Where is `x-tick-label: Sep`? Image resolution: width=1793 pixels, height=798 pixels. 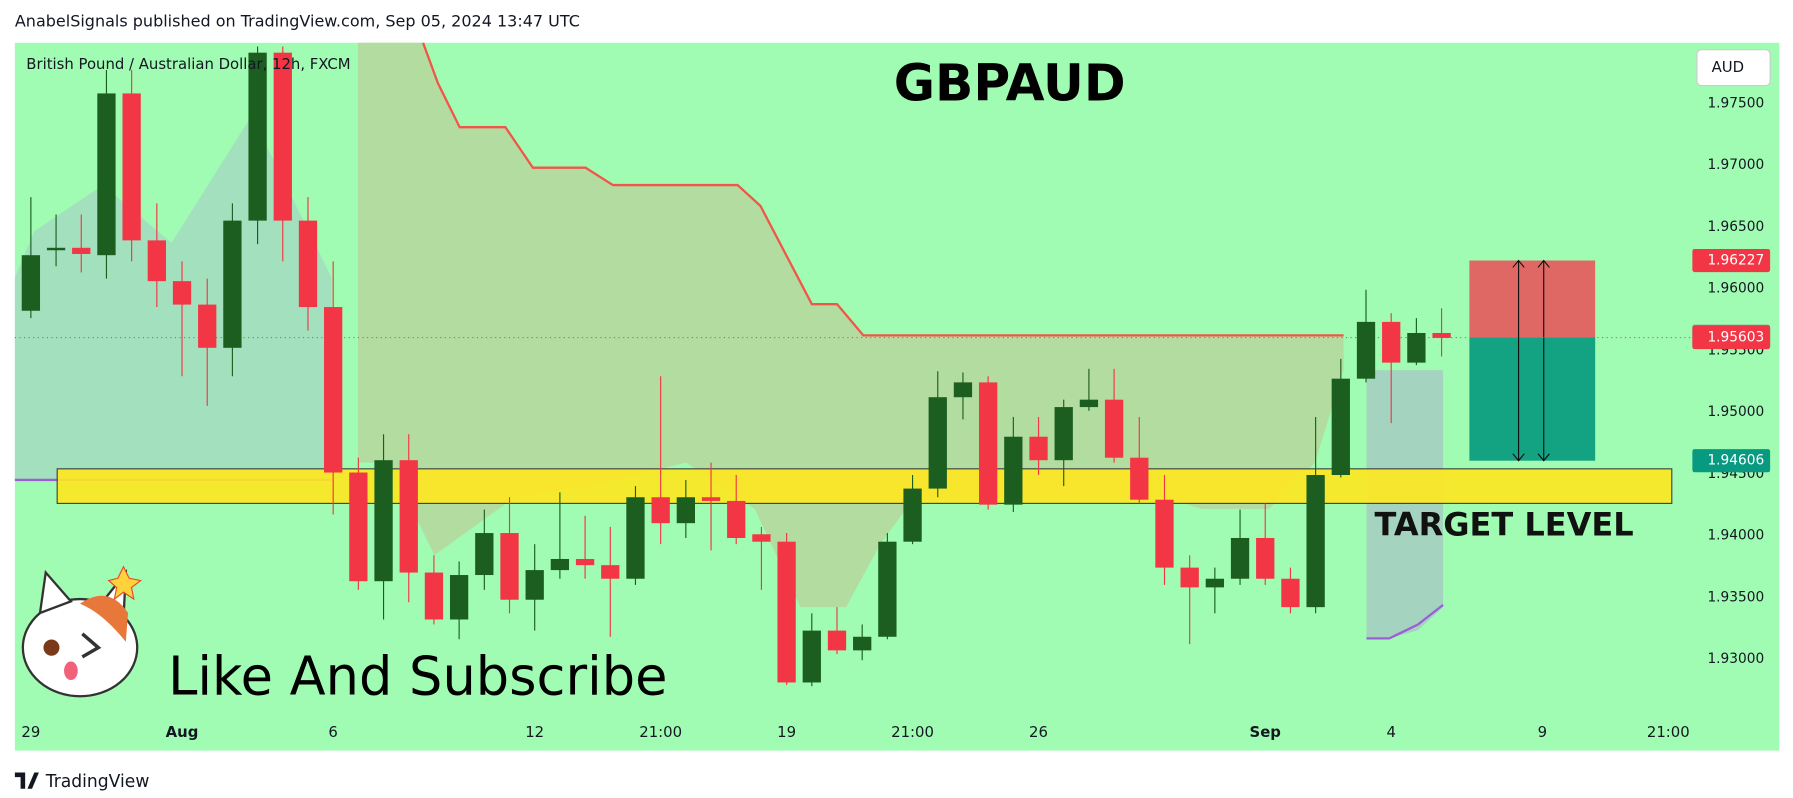 x-tick-label: Sep is located at coordinates (1266, 732).